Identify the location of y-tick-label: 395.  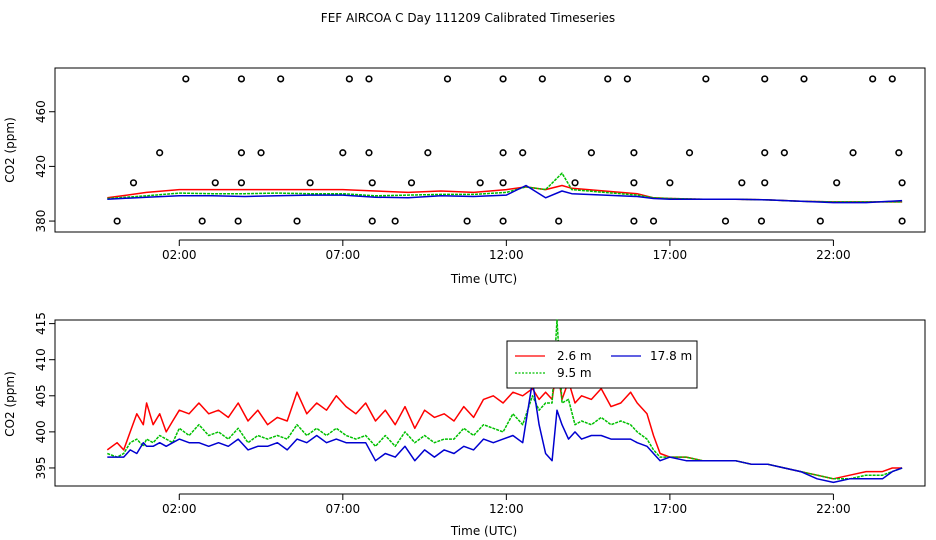
(41, 468).